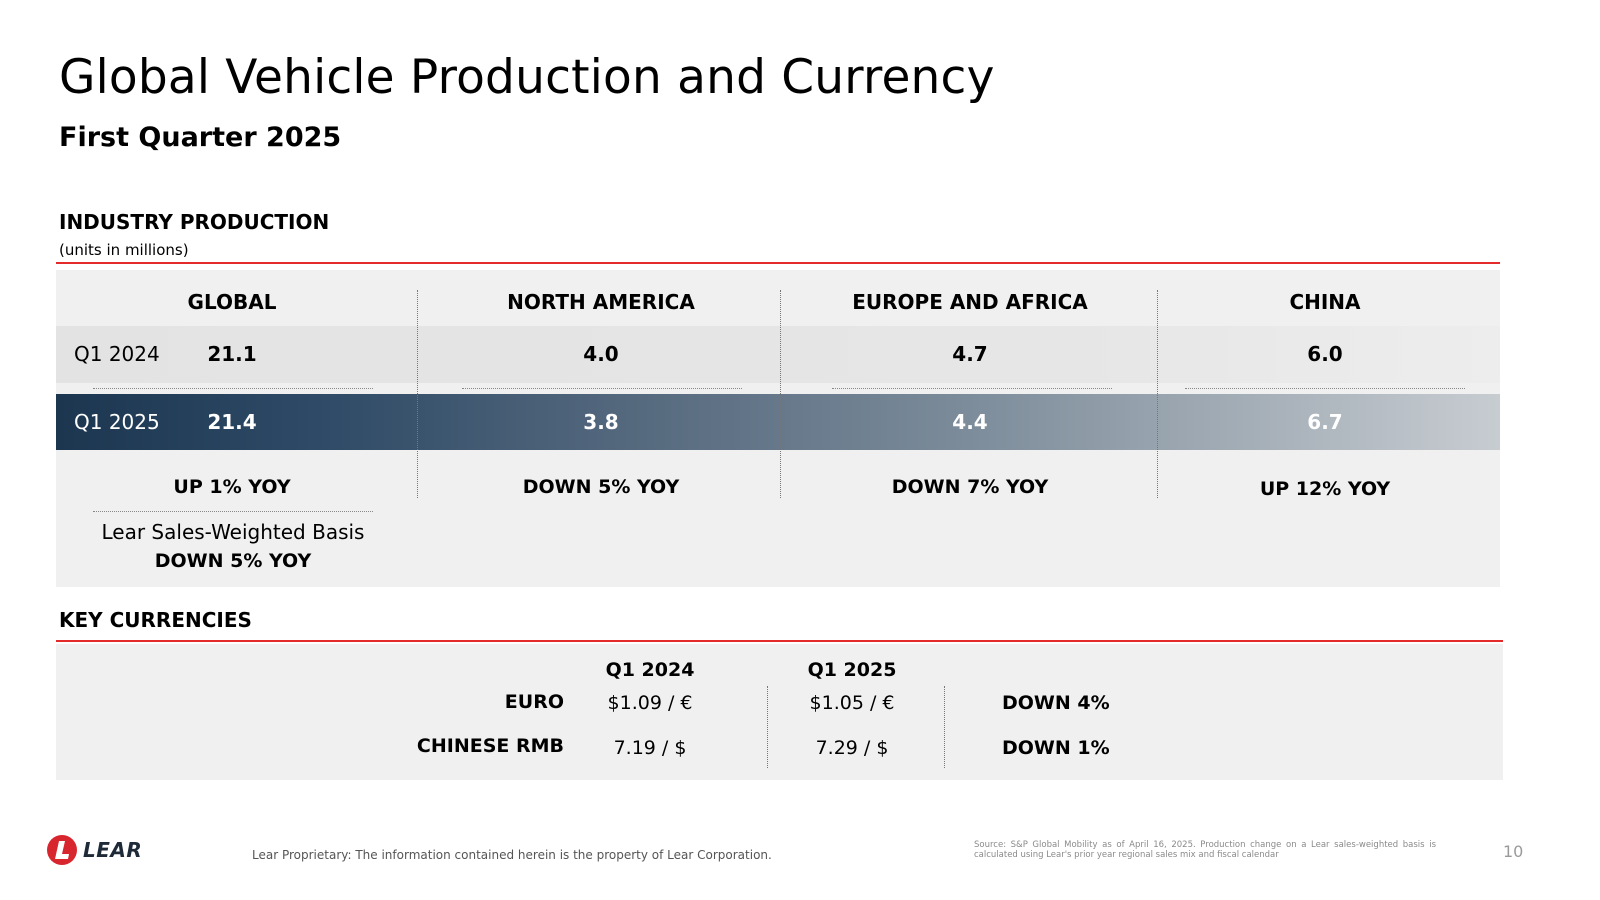 This screenshot has height=900, width=1600. Describe the element at coordinates (778, 422) in the screenshot. I see `row-q1-2025-band` at that location.